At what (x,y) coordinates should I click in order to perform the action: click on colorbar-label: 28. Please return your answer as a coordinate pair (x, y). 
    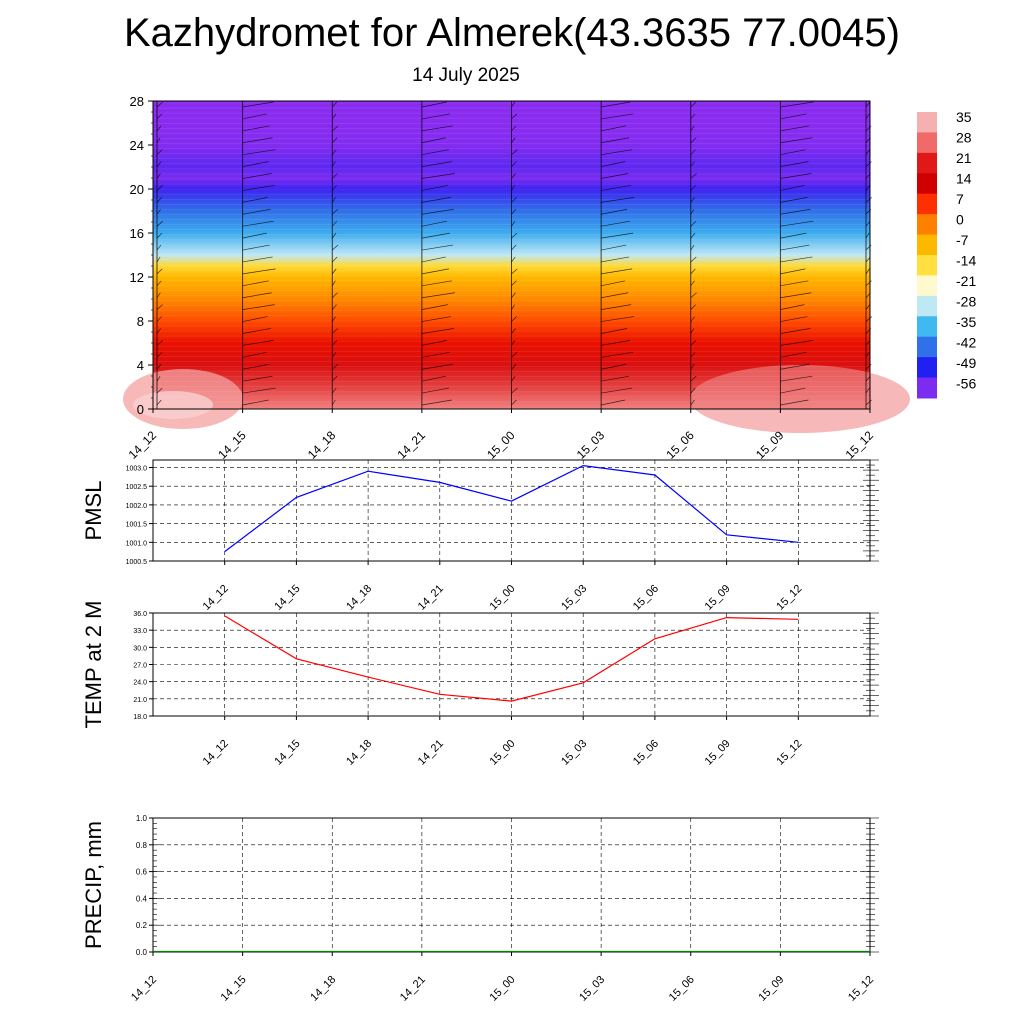
    Looking at the image, I should click on (964, 138).